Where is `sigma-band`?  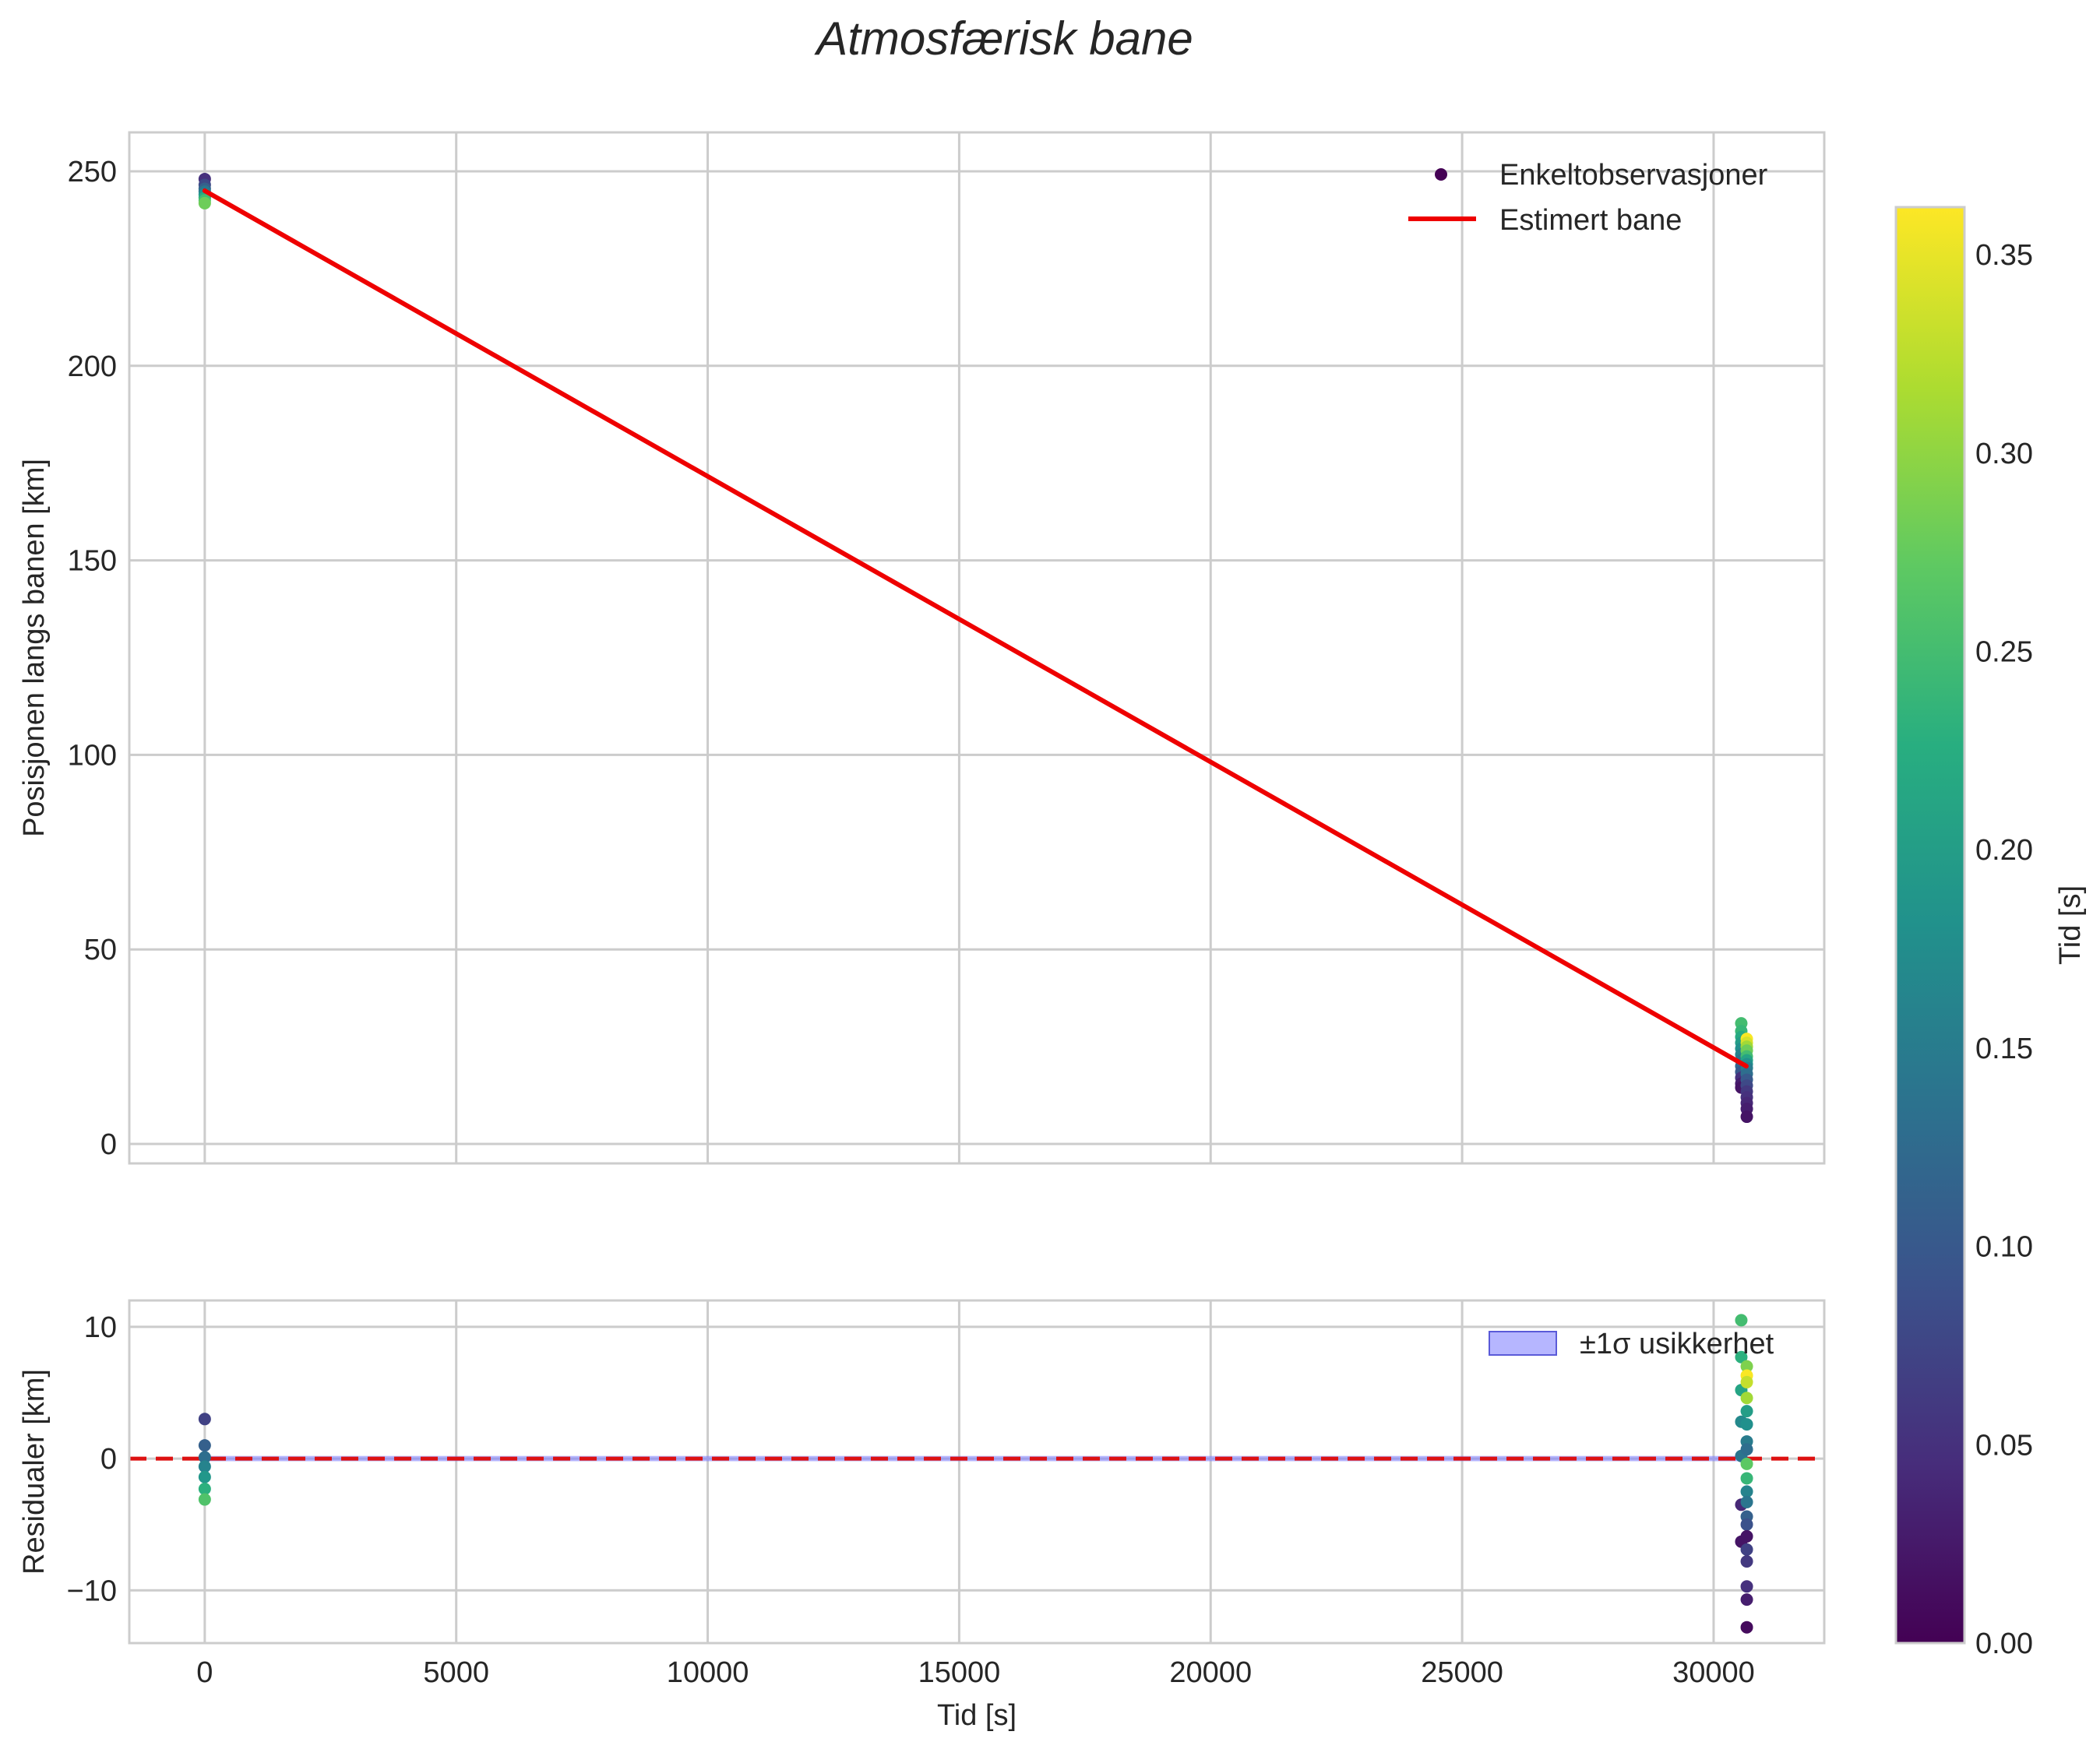
sigma-band is located at coordinates (974, 1458).